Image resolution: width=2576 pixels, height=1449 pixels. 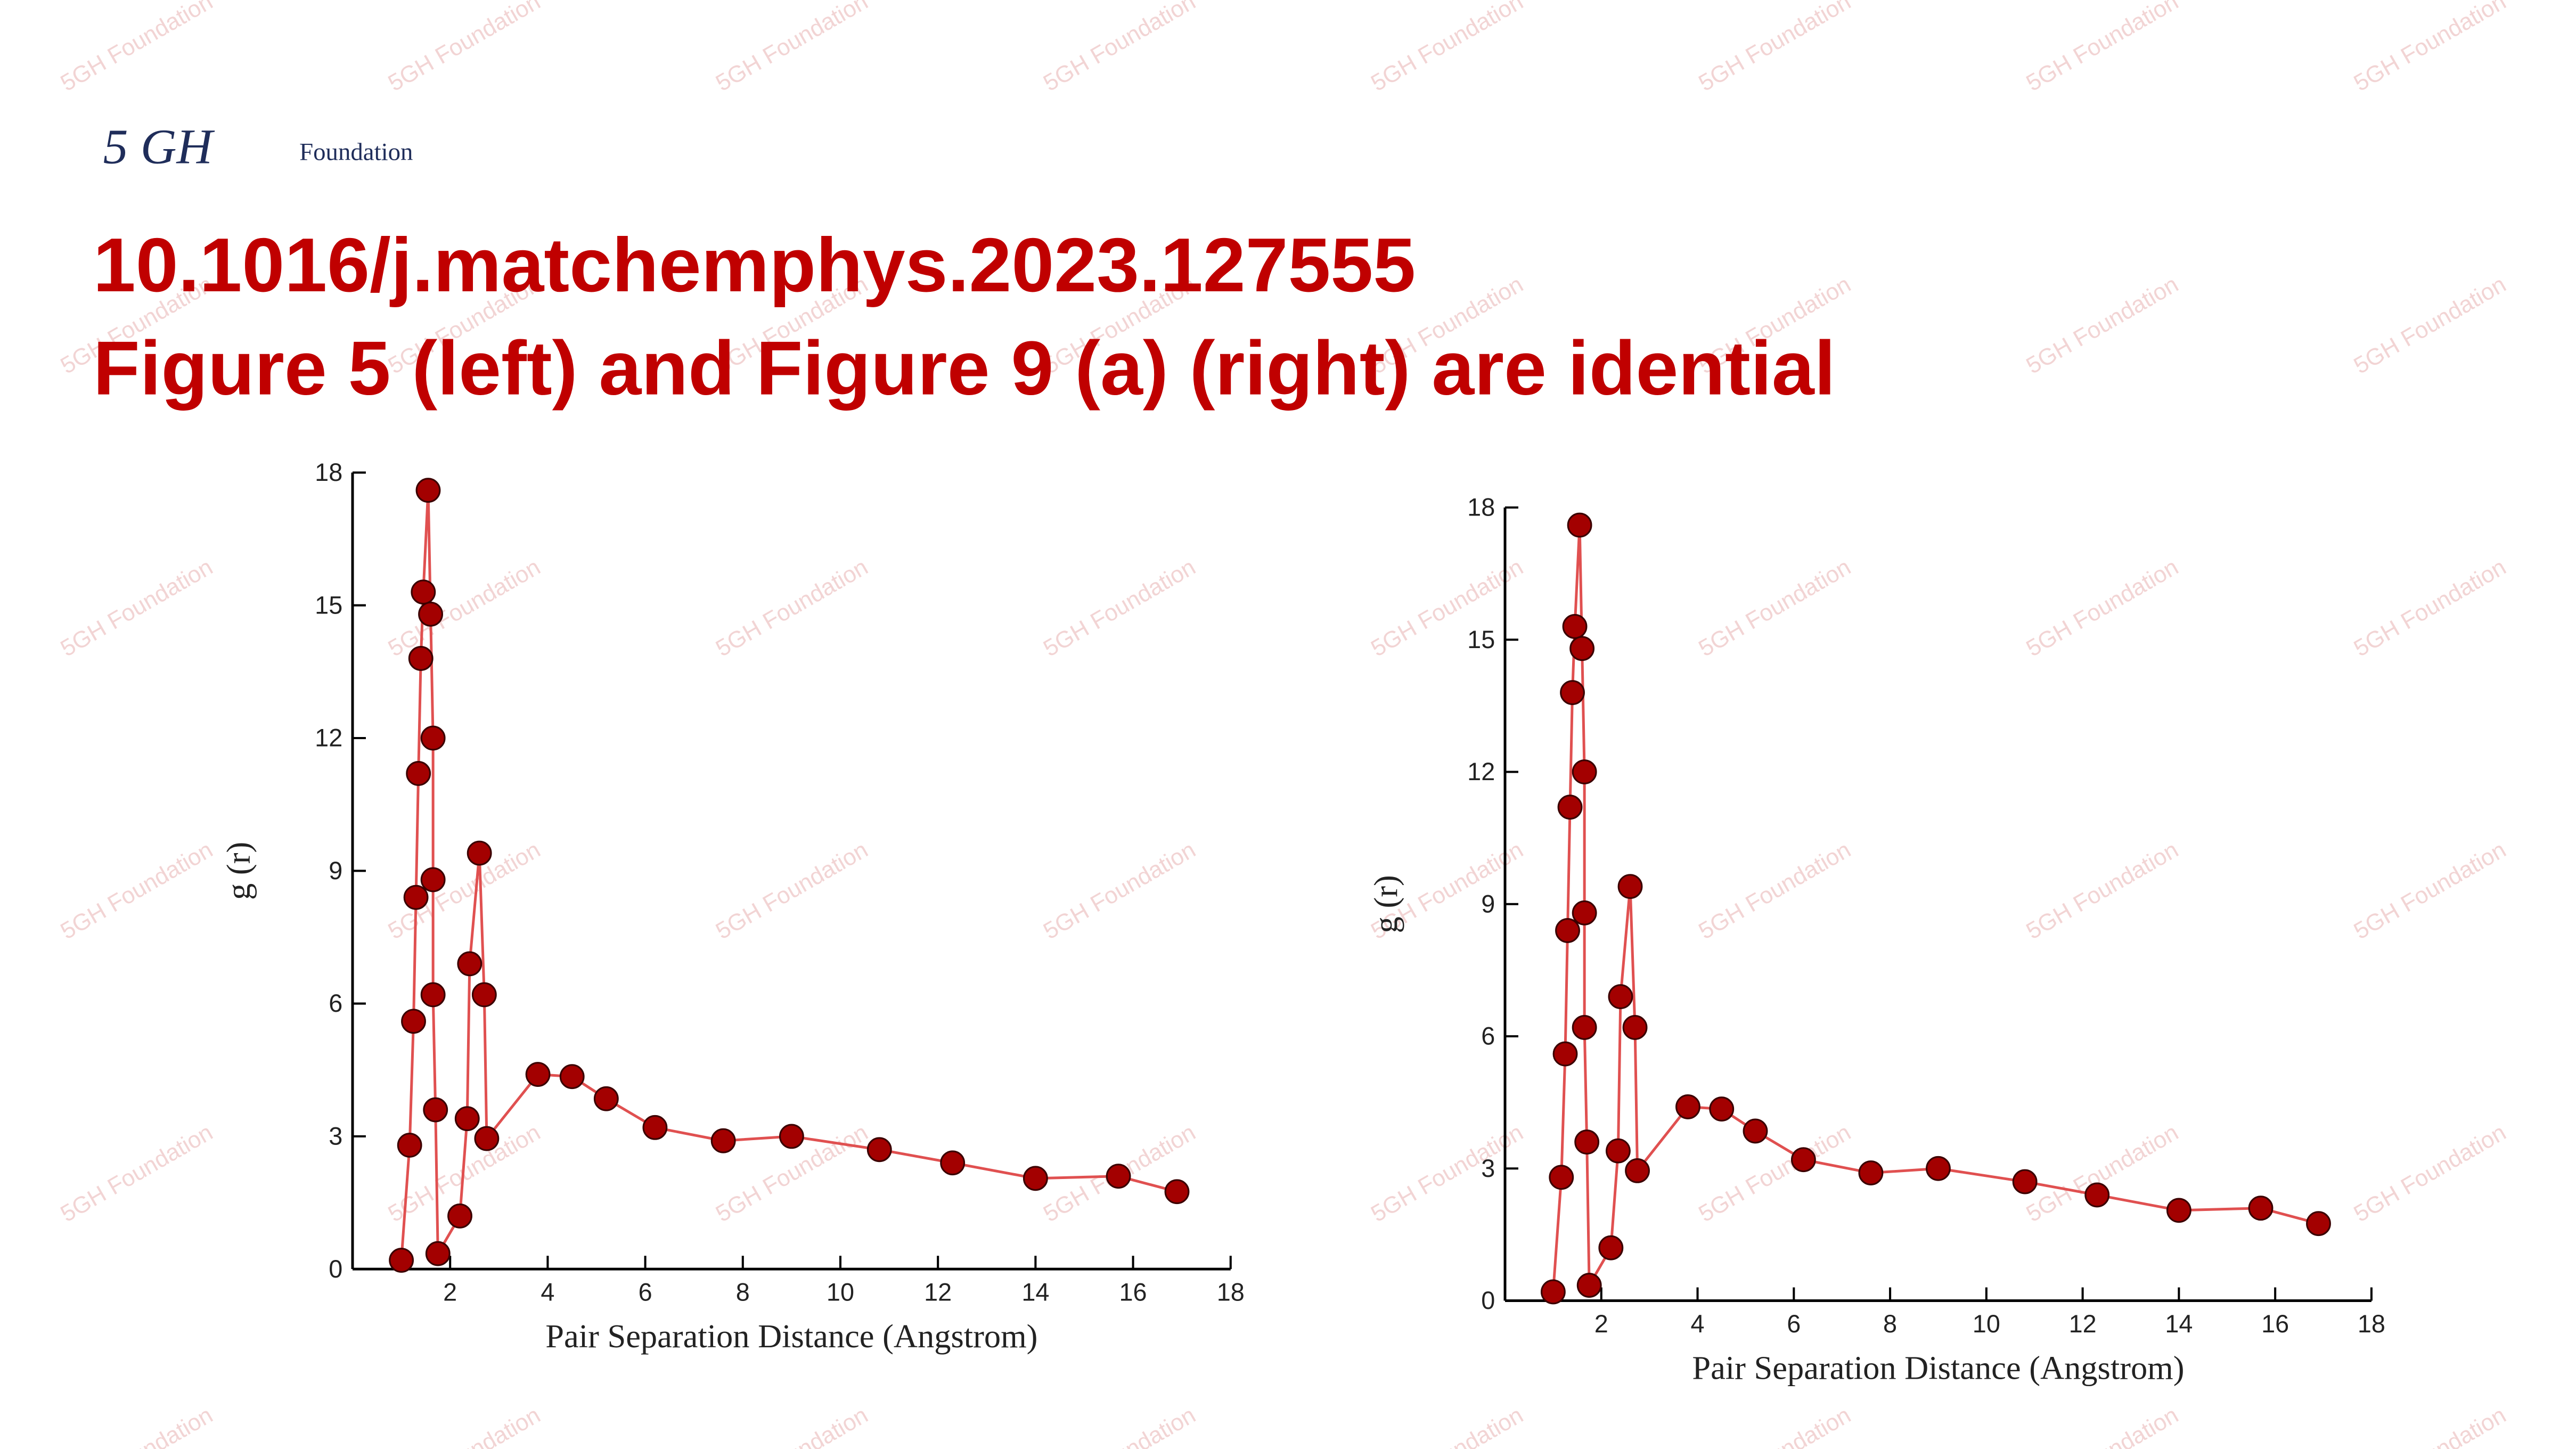 I want to click on logo-mark: 5 GH, so click(x=159, y=147).